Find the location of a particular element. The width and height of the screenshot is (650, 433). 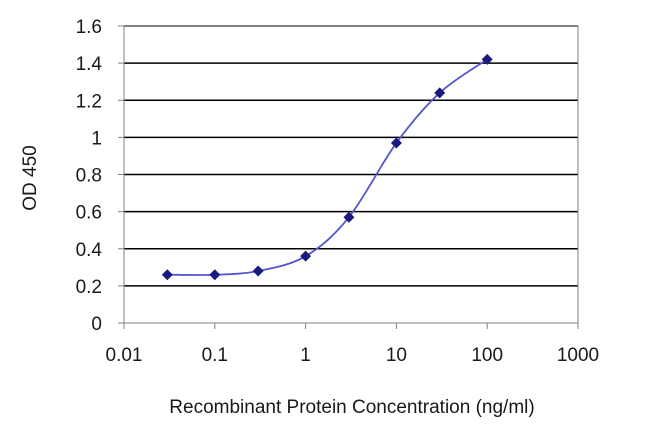

y-tick-label: 1 is located at coordinates (96, 138).